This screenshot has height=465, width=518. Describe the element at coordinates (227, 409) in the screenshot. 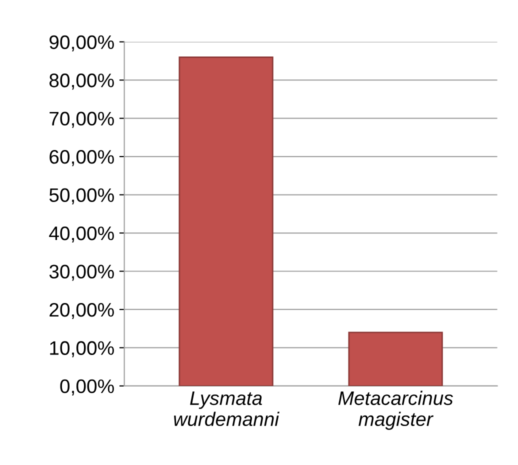

I see `x-tick-label: Lysmata wurdemanni` at that location.